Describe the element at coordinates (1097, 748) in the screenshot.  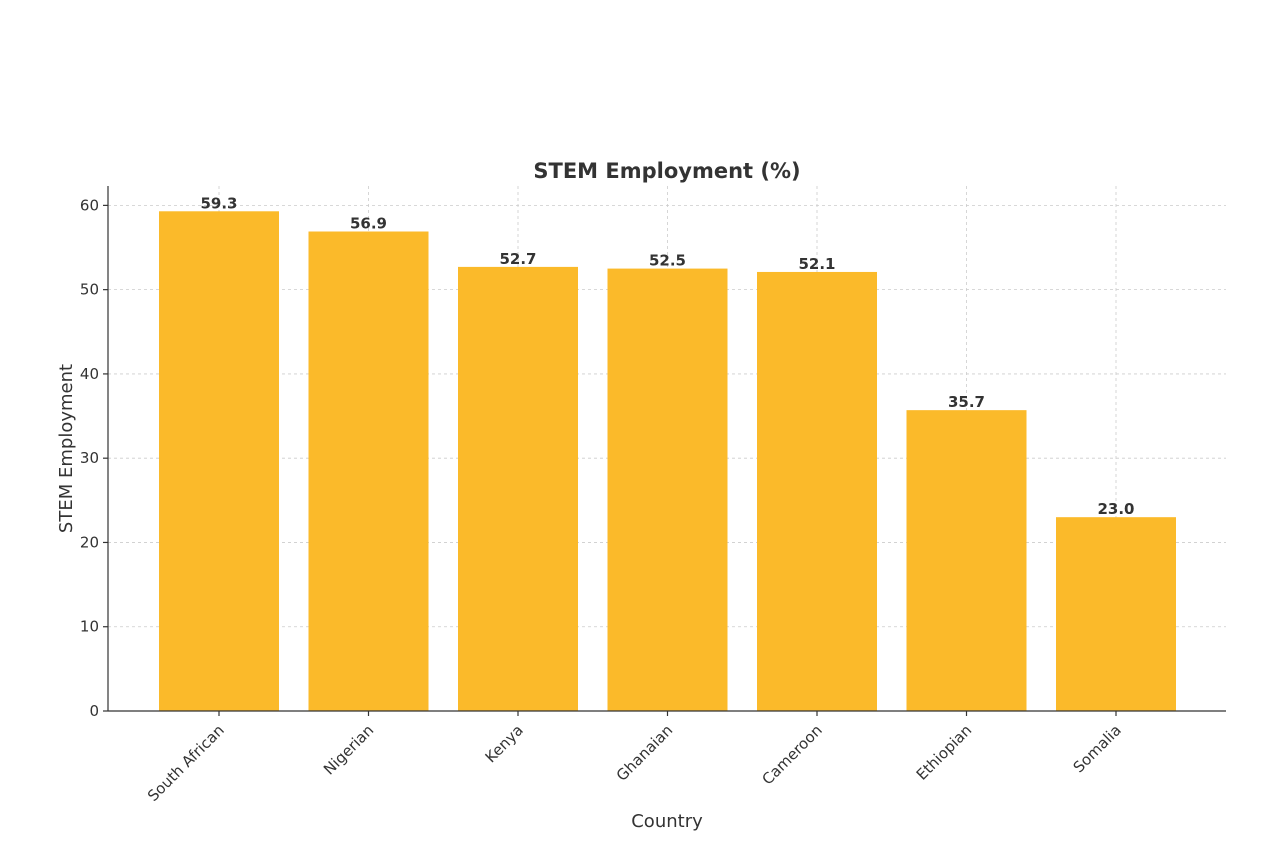
I see `x-tick-label: Somalia` at that location.